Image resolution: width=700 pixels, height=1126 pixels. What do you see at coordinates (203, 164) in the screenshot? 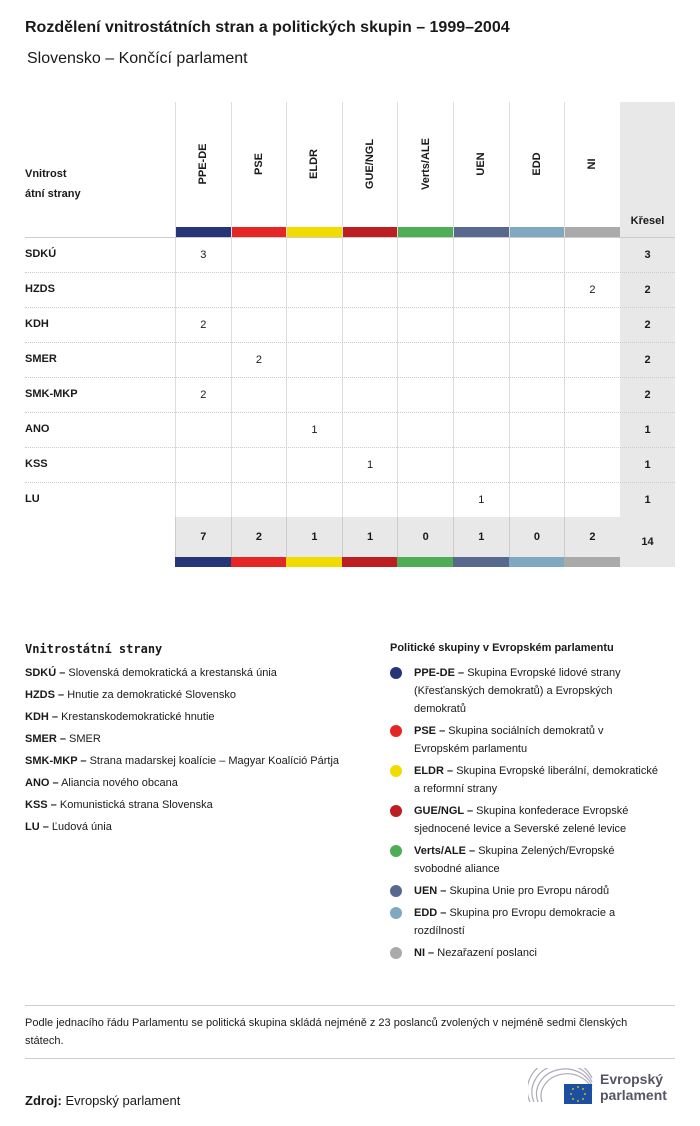
I see `group-code: PPE-DE` at bounding box center [203, 164].